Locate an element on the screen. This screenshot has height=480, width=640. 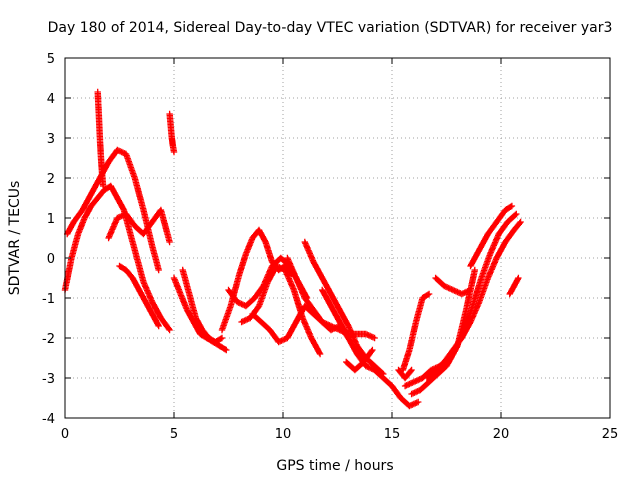
x-tick-label: 20 is located at coordinates (501, 434).